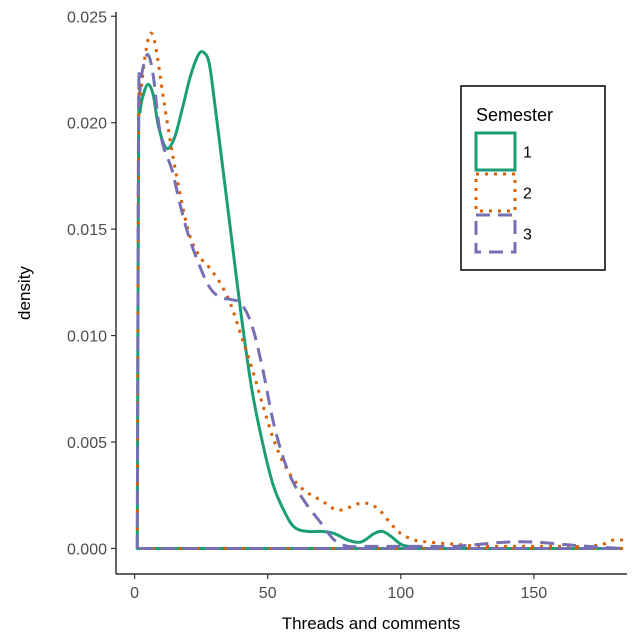  I want to click on x-tick-label: 100, so click(400, 593).